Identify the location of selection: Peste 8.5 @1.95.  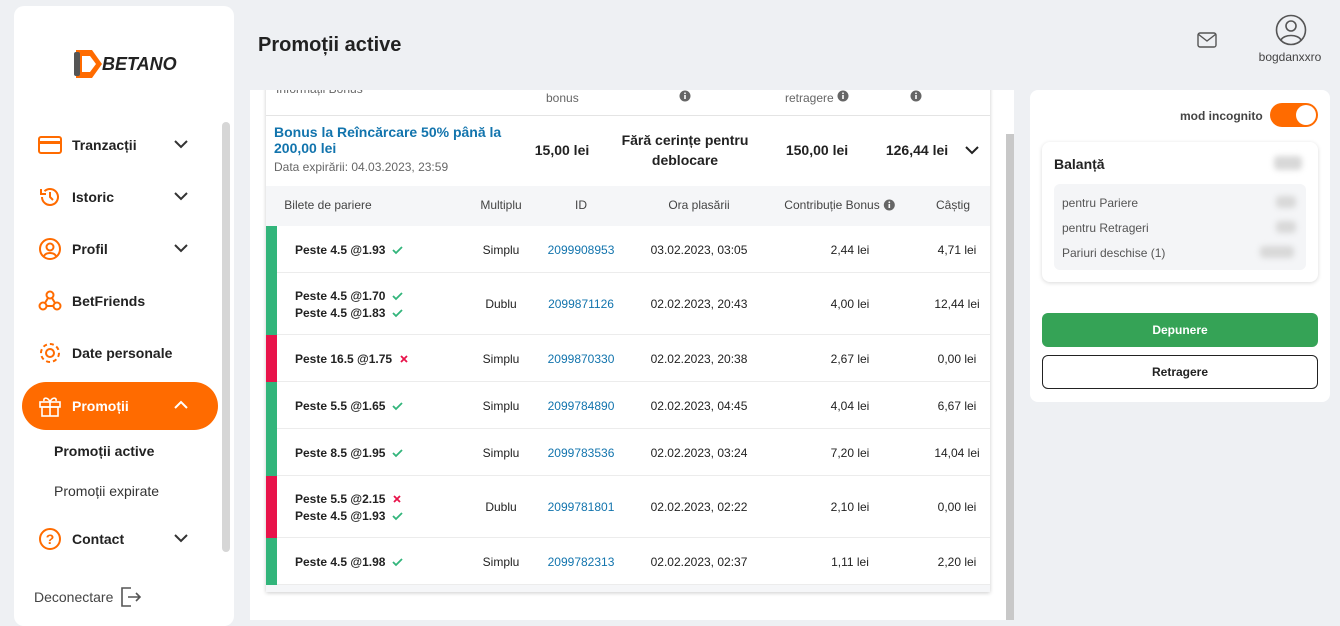
(349, 453).